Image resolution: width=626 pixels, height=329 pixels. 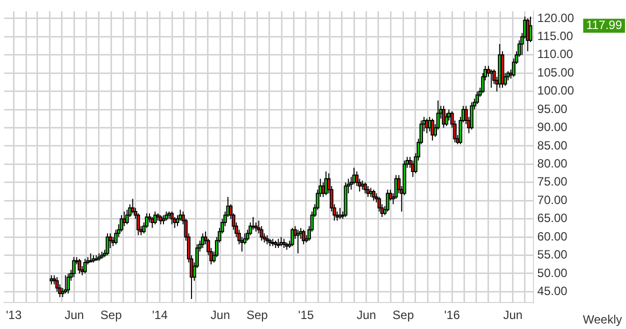 What do you see at coordinates (306, 315) in the screenshot?
I see `x-tick-label: '15` at bounding box center [306, 315].